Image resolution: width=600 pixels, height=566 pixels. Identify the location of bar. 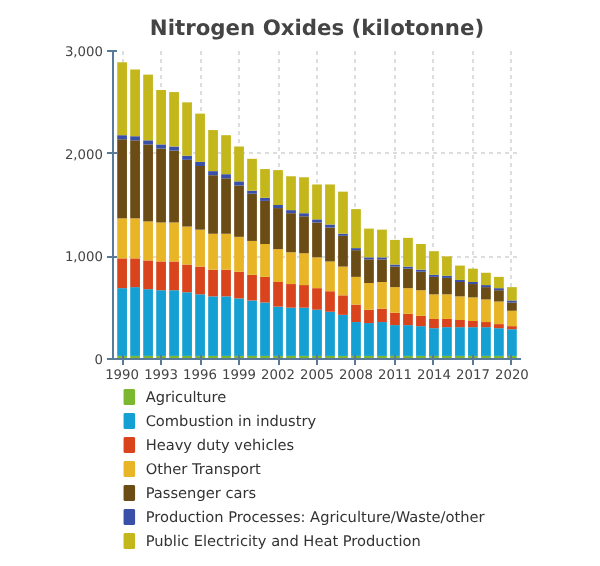
(512, 306).